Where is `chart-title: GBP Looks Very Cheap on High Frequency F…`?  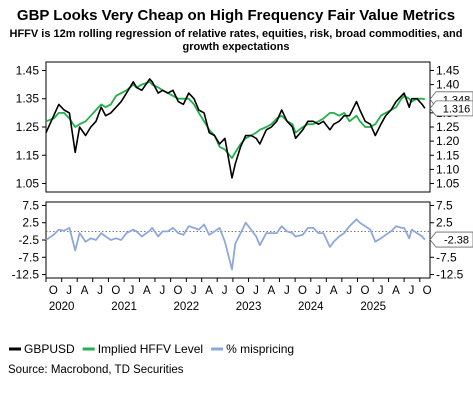
chart-title: GBP Looks Very Cheap on High Frequency F… is located at coordinates (236, 15).